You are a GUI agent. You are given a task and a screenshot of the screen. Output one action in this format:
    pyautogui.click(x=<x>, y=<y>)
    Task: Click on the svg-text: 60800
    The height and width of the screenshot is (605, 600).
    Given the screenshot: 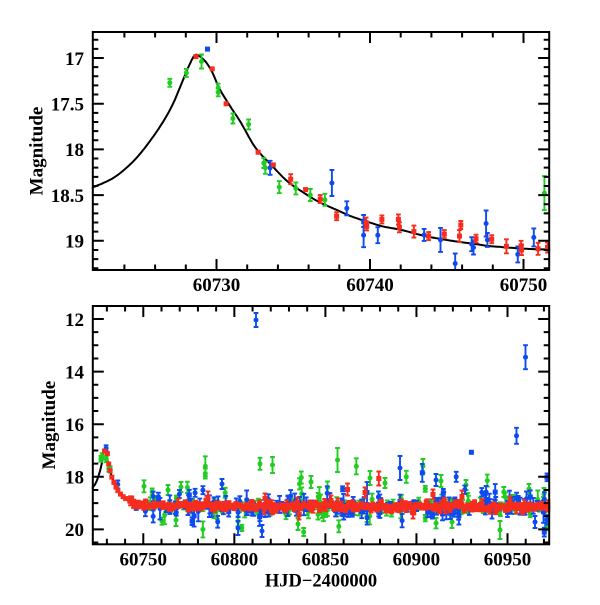 What is the action you would take?
    pyautogui.click(x=235, y=560)
    